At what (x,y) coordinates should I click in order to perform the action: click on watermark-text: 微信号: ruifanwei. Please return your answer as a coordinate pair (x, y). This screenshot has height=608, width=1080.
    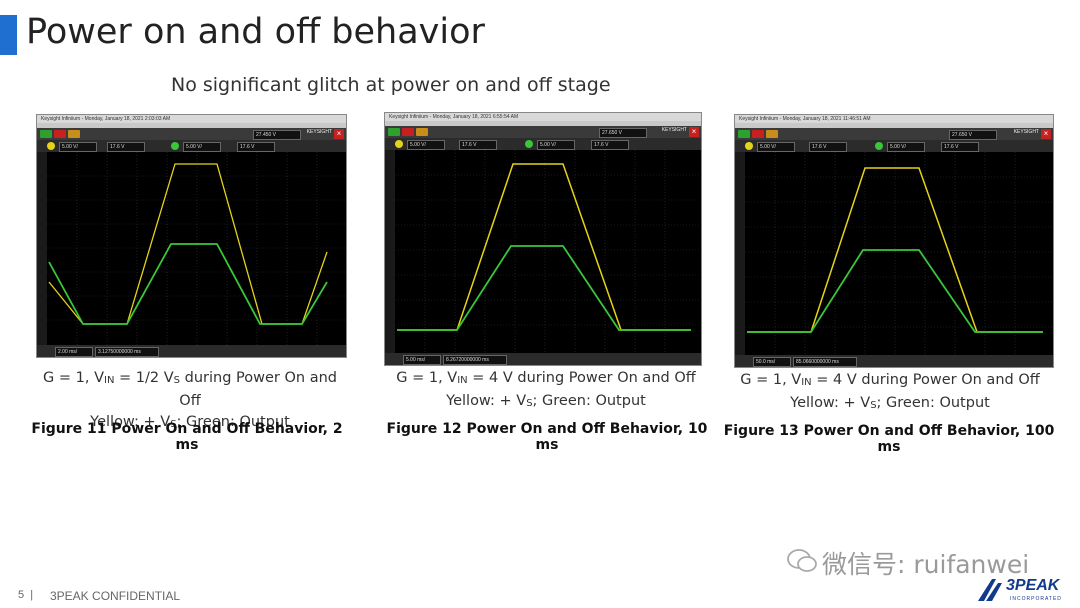
    Looking at the image, I should click on (926, 564).